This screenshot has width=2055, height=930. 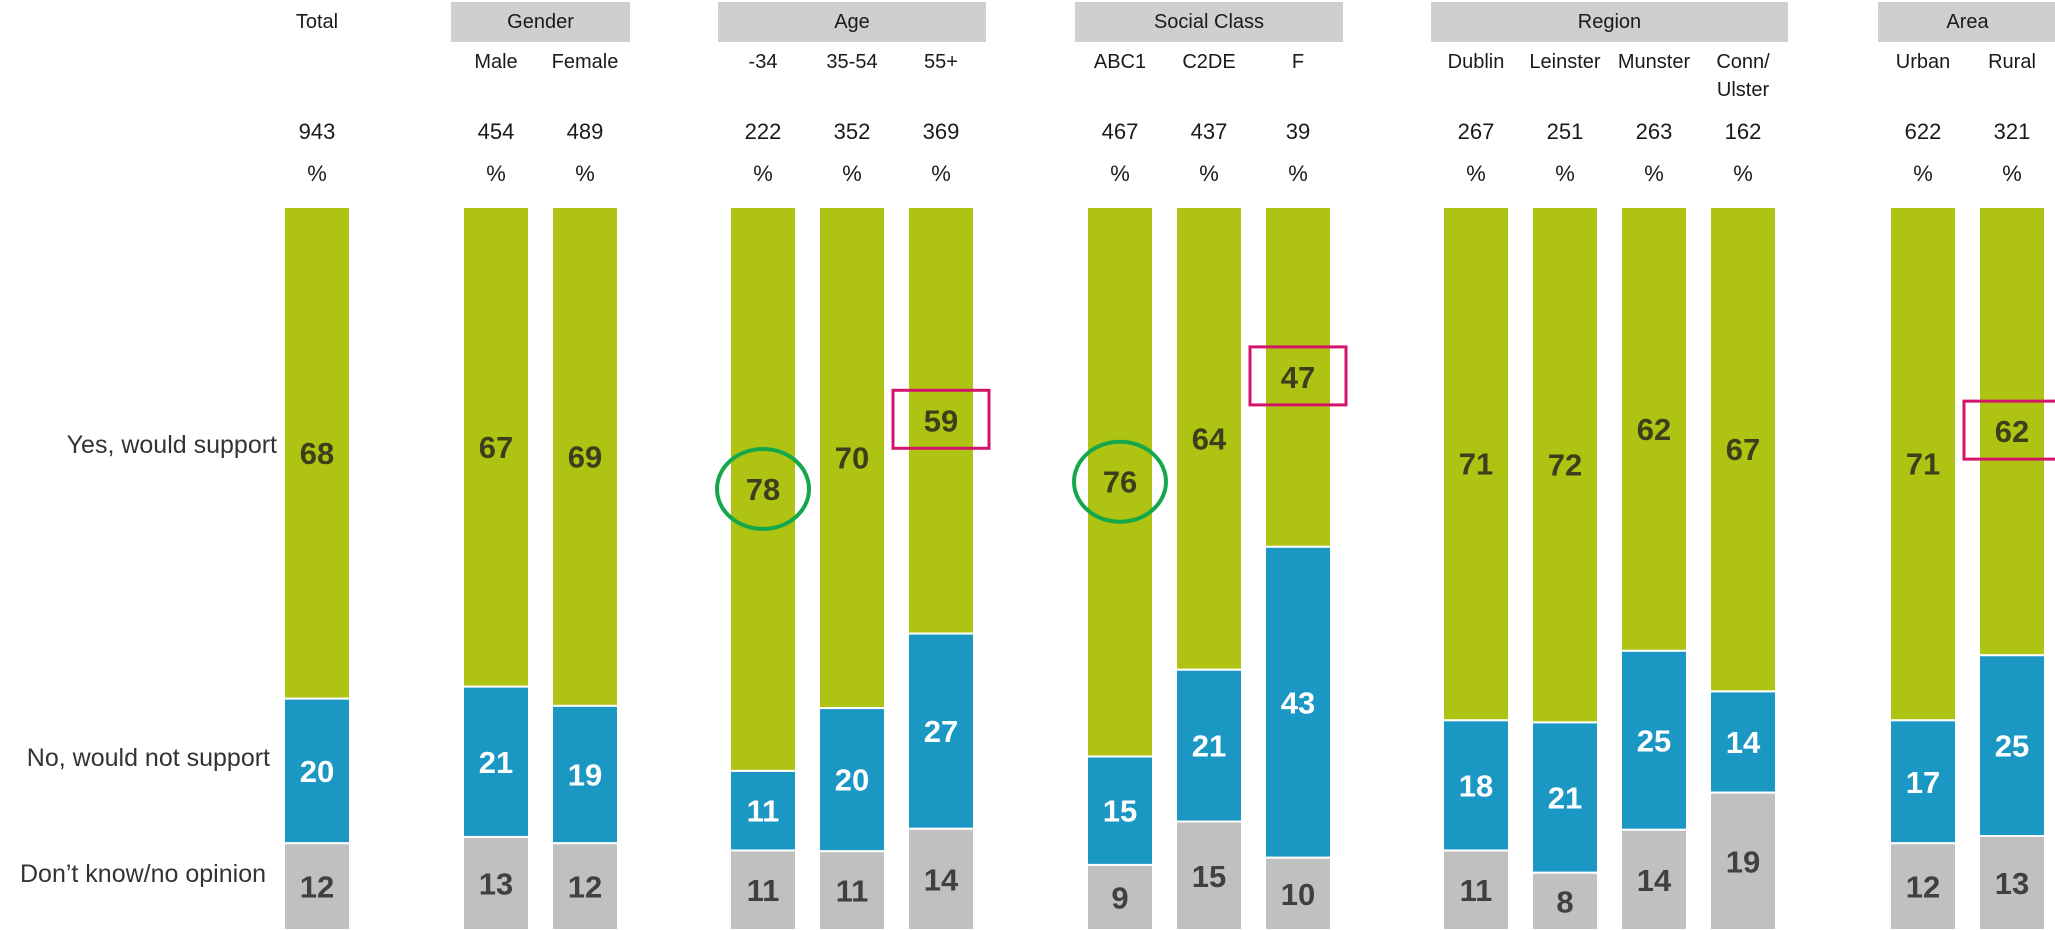 What do you see at coordinates (585, 775) in the screenshot?
I see `data-label-no: 19` at bounding box center [585, 775].